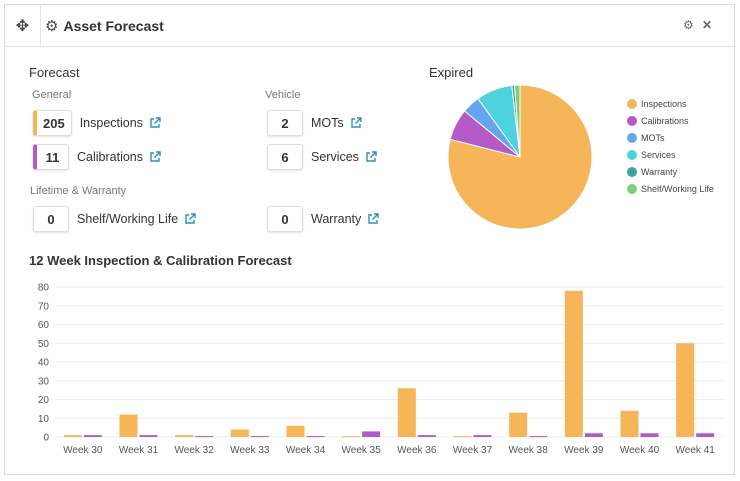  I want to click on x-tick-label: Week 31, so click(139, 450).